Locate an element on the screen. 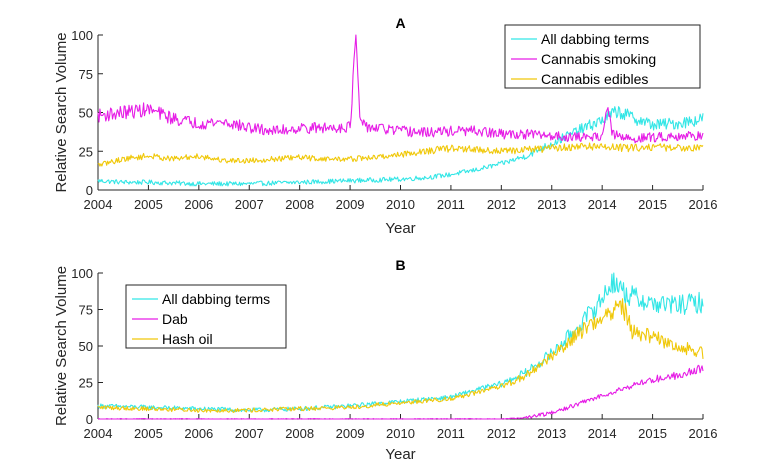 The image size is (778, 467). legend-entry-label: Dab is located at coordinates (175, 319).